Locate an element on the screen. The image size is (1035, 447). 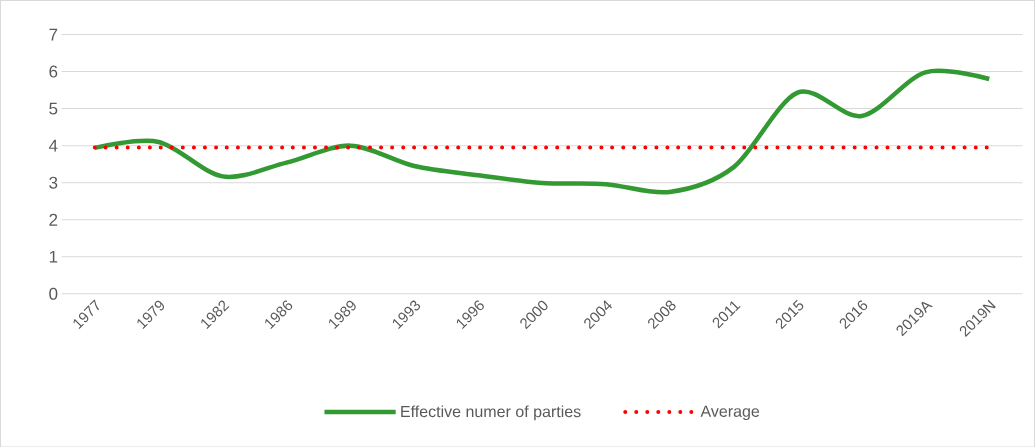
y-tick-label: 6 is located at coordinates (53, 71).